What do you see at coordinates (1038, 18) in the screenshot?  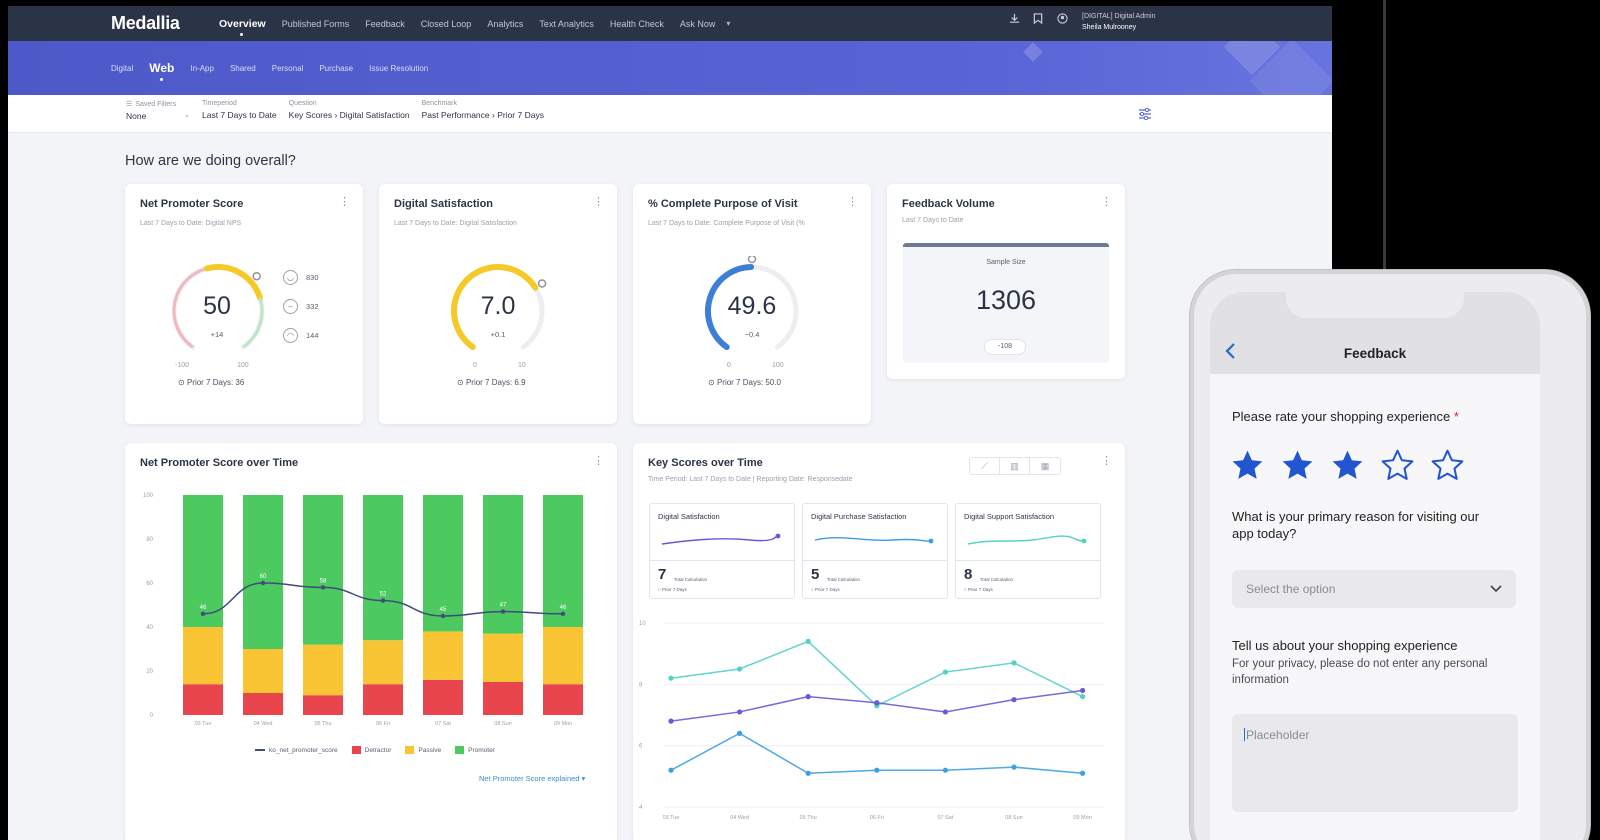 I see `bookmark-icon` at bounding box center [1038, 18].